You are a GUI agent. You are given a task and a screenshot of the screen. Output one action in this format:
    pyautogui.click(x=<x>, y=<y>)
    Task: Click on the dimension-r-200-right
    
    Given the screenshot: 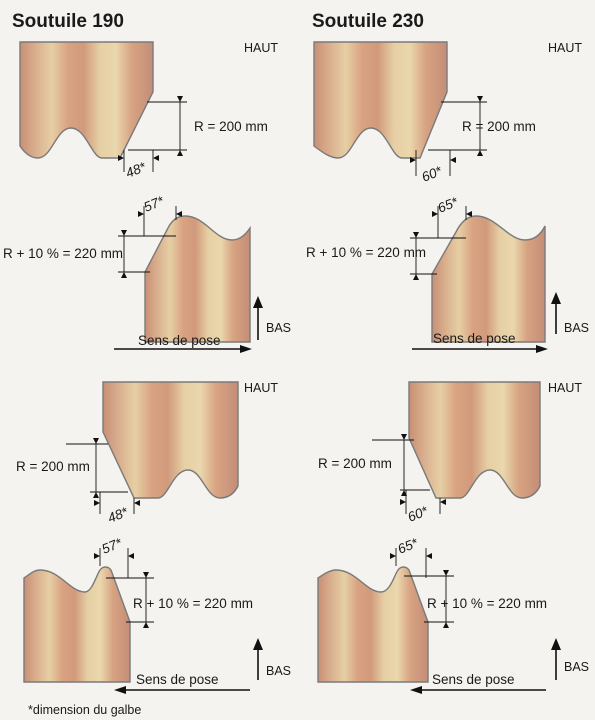 What is the action you would take?
    pyautogui.click(x=457, y=126)
    